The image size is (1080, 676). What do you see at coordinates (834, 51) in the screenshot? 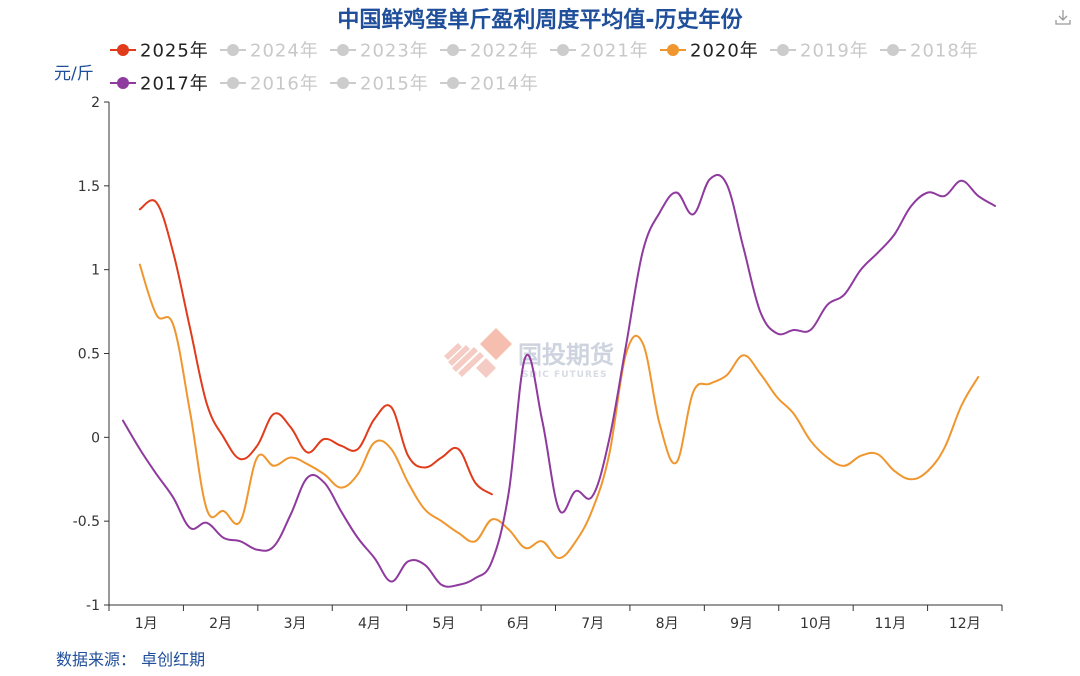
I see `legend-label: 2019年` at bounding box center [834, 51].